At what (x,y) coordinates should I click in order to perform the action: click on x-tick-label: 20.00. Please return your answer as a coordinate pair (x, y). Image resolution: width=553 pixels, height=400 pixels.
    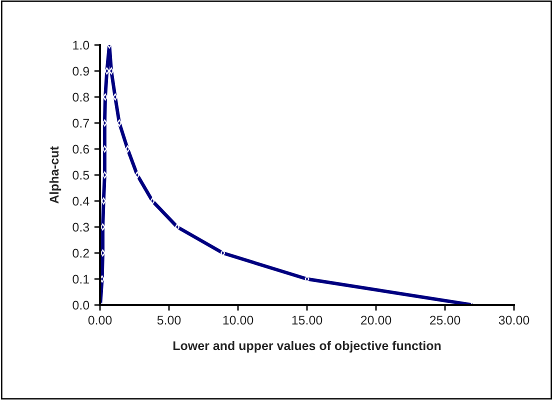
    Looking at the image, I should click on (376, 320).